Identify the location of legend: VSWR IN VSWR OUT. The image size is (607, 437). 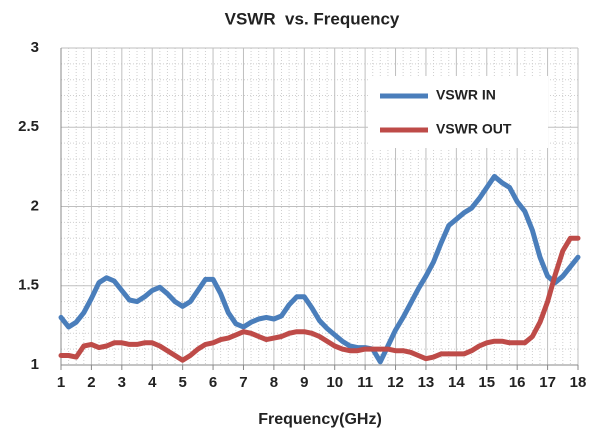
(458, 112).